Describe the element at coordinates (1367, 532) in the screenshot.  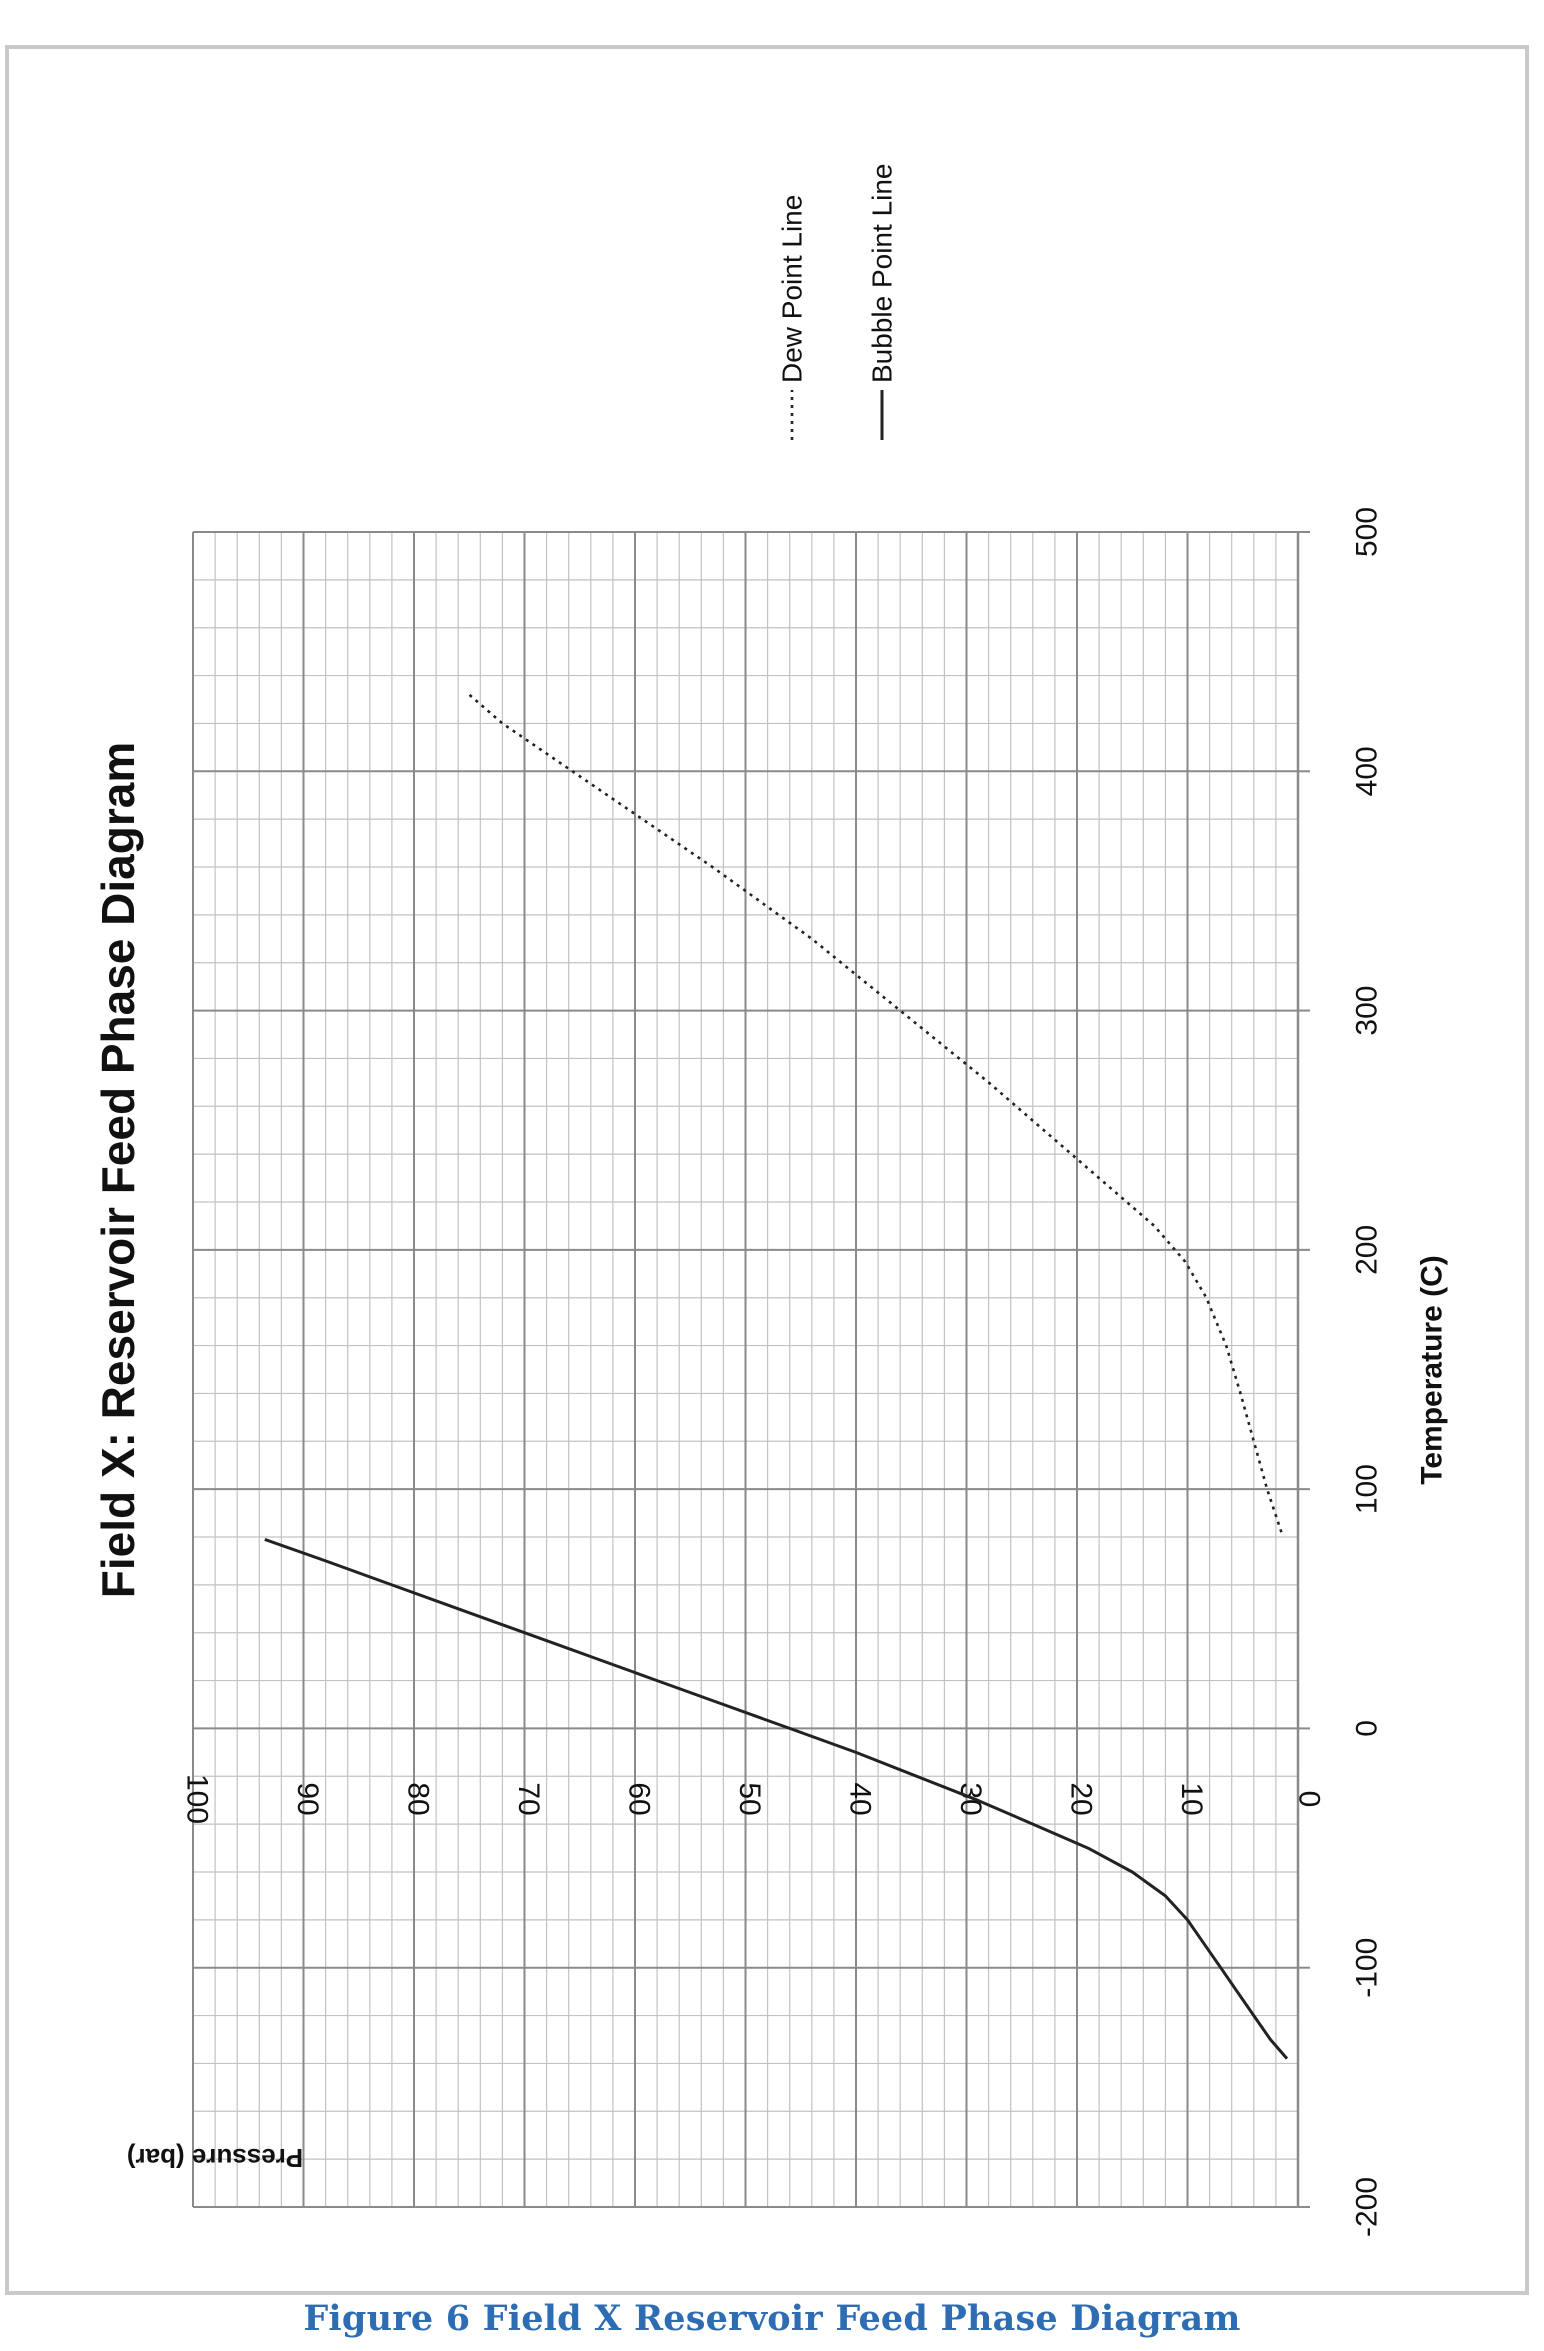
I see `temperature-tick-label: 500` at that location.